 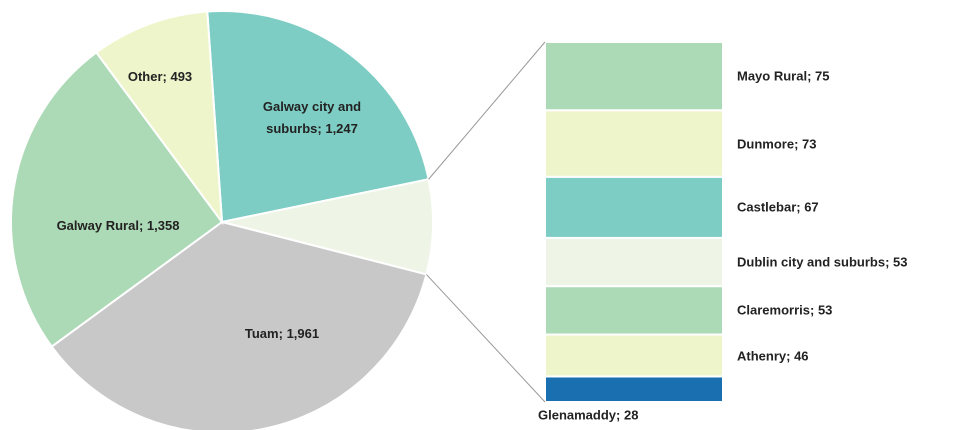 I want to click on label-part: Galway Rural, so click(x=97, y=225).